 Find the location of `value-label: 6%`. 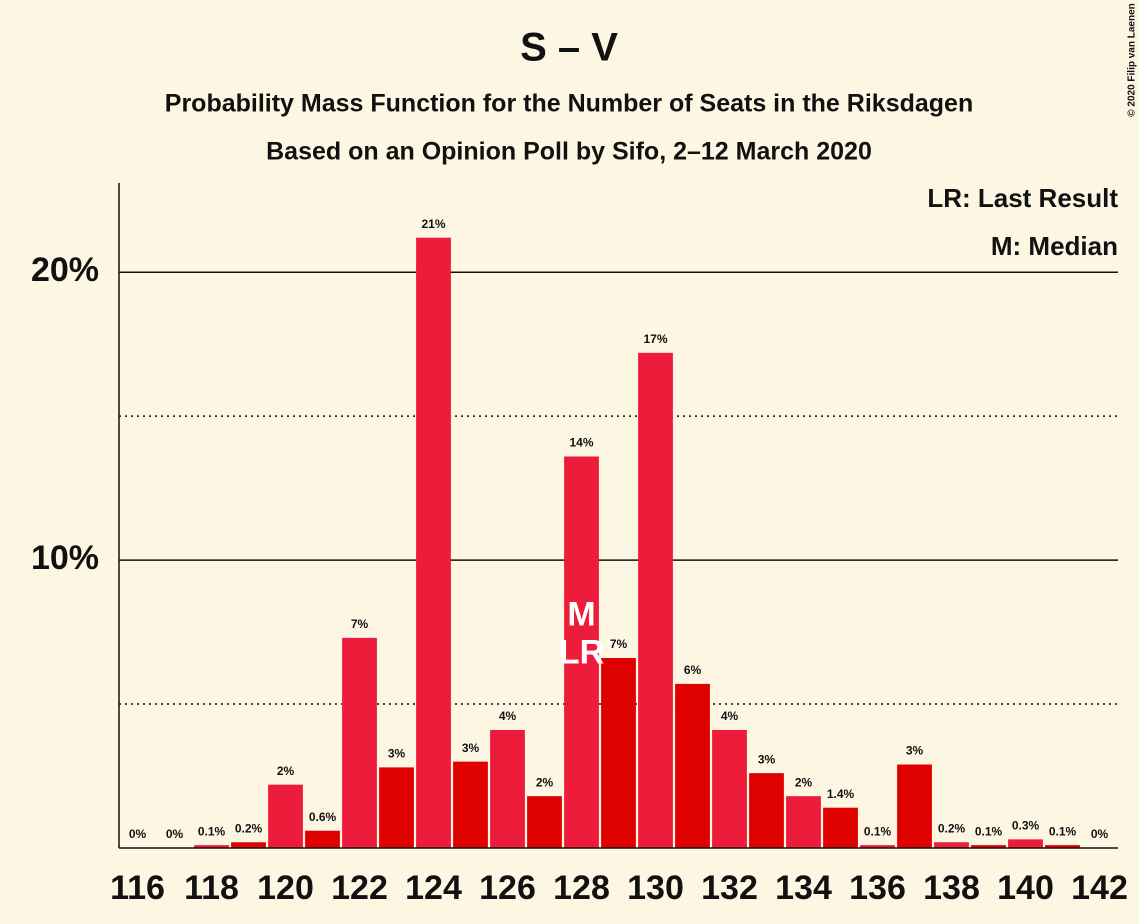

value-label: 6% is located at coordinates (693, 670).